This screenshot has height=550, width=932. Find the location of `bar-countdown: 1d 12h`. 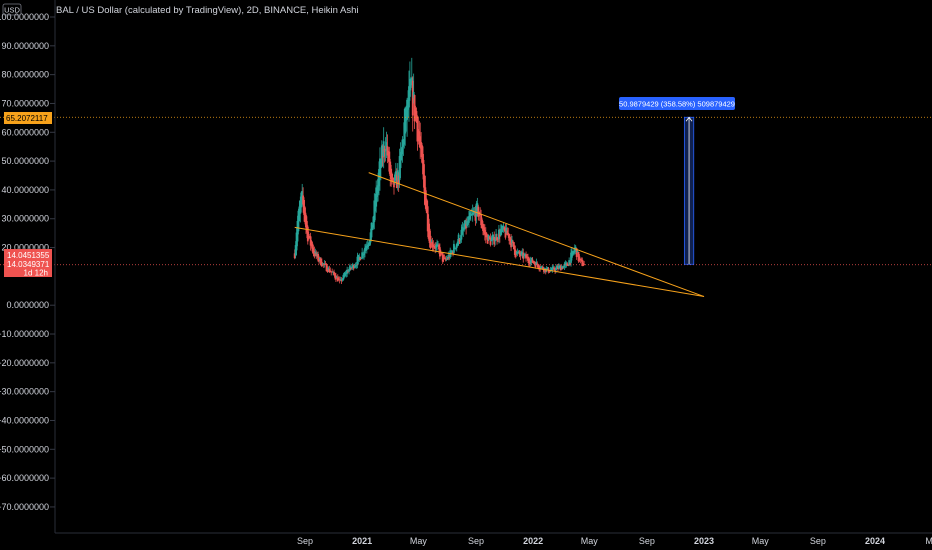

bar-countdown: 1d 12h is located at coordinates (36, 273).